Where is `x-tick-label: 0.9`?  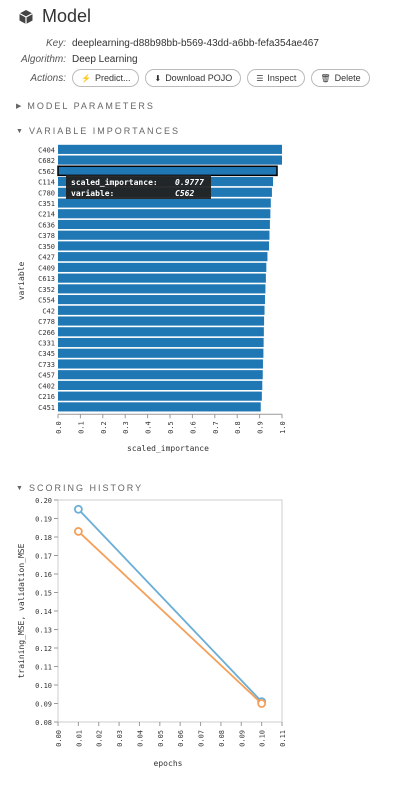 x-tick-label: 0.9 is located at coordinates (261, 427).